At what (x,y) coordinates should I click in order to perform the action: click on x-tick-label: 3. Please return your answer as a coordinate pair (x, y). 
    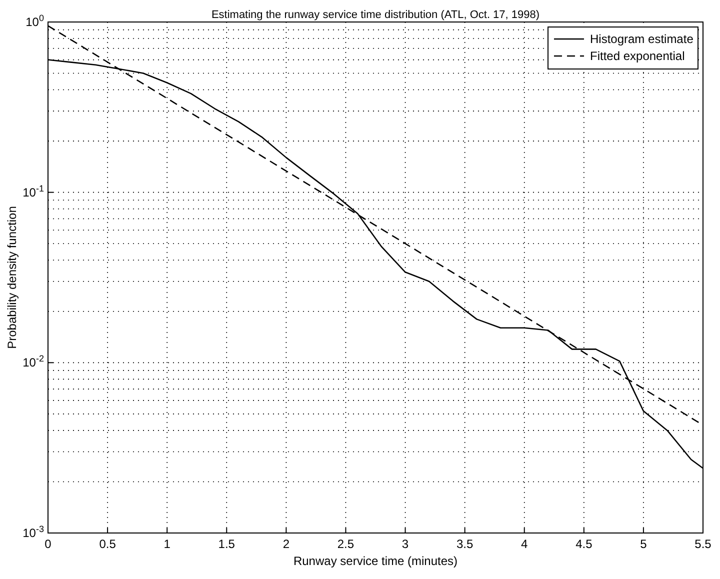
    Looking at the image, I should click on (405, 544).